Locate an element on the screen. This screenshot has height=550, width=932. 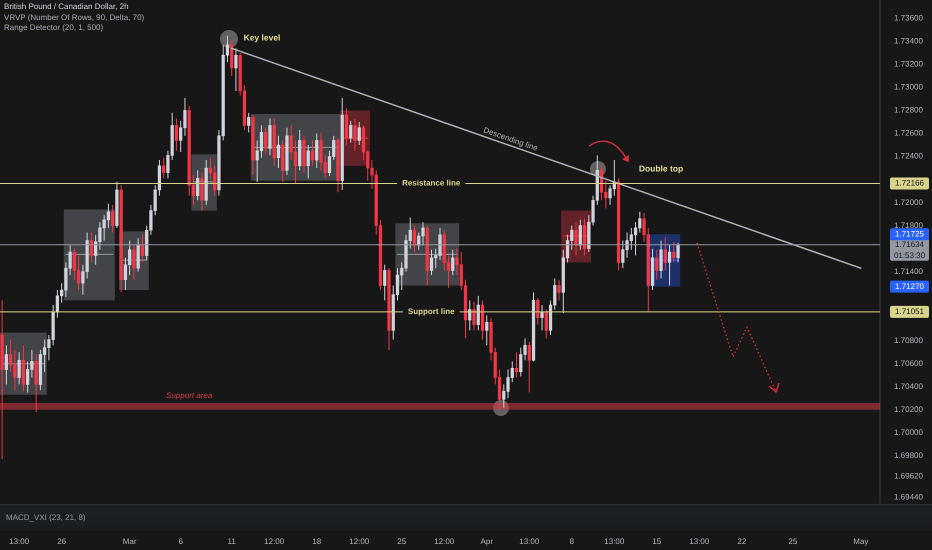
x-tick-label: 26 is located at coordinates (62, 541).